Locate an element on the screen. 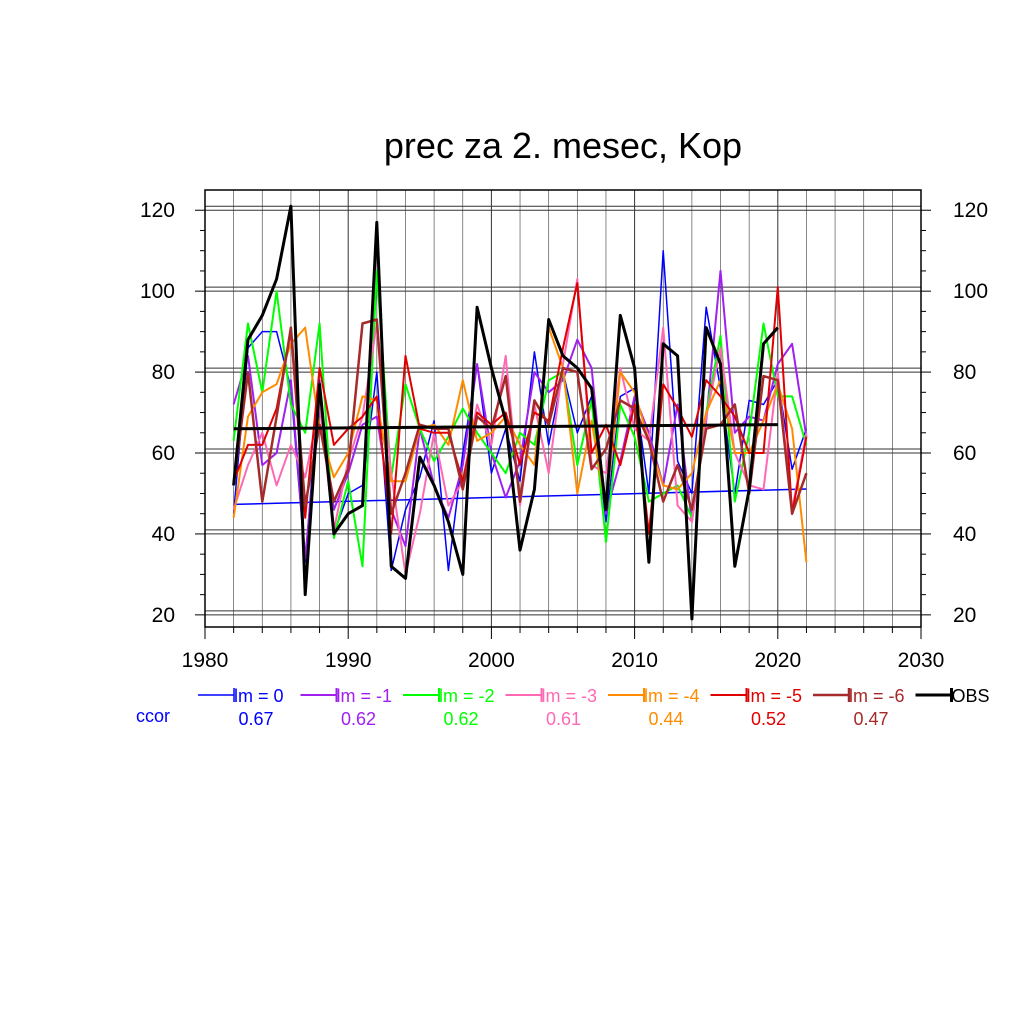 Image resolution: width=1024 pixels, height=1024 pixels. legend-label-6: lm = -6 is located at coordinates (877, 696).